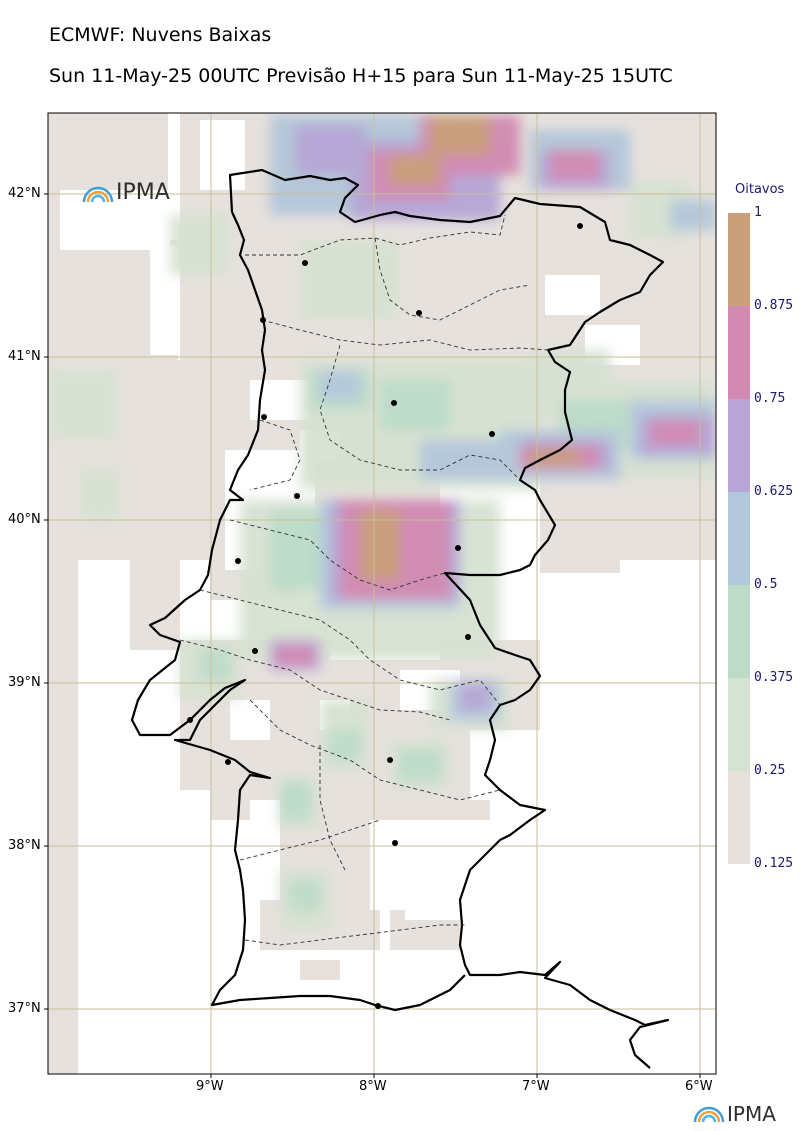 Image resolution: width=800 pixels, height=1131 pixels. Describe the element at coordinates (24, 845) in the screenshot. I see `lat-label: 38°N` at that location.